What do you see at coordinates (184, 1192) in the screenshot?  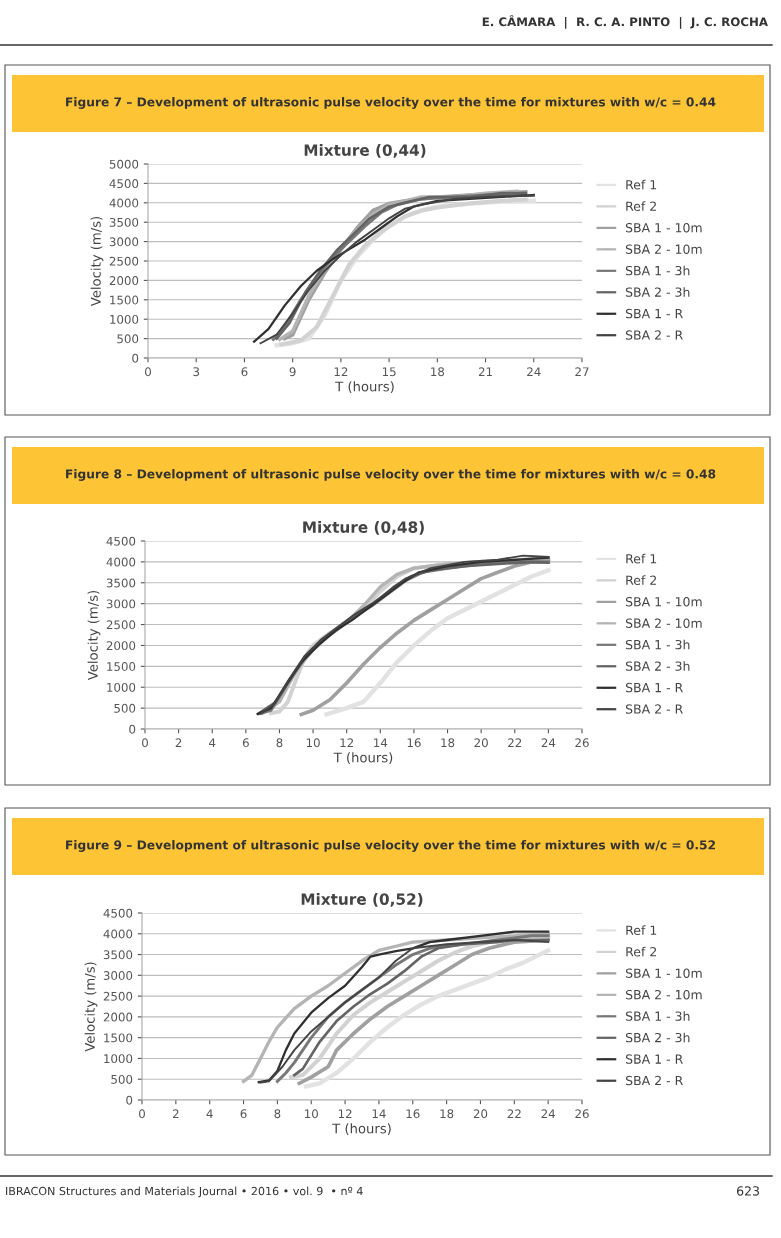 I see `text: IBRACON Structures and Materials Journal • 2016 • vol. 9 • nº 4` at bounding box center [184, 1192].